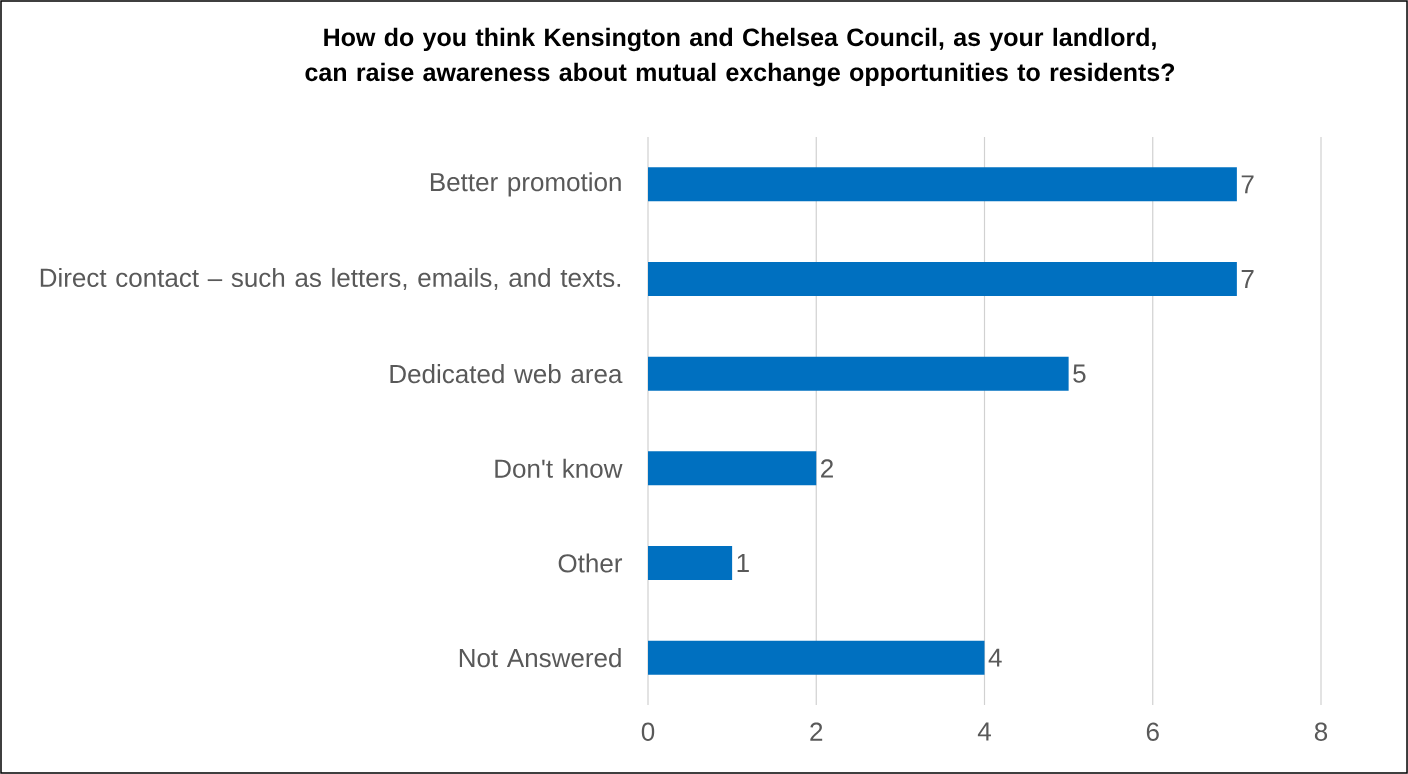 The image size is (1408, 774). I want to click on x-tick-label: 0, so click(648, 731).